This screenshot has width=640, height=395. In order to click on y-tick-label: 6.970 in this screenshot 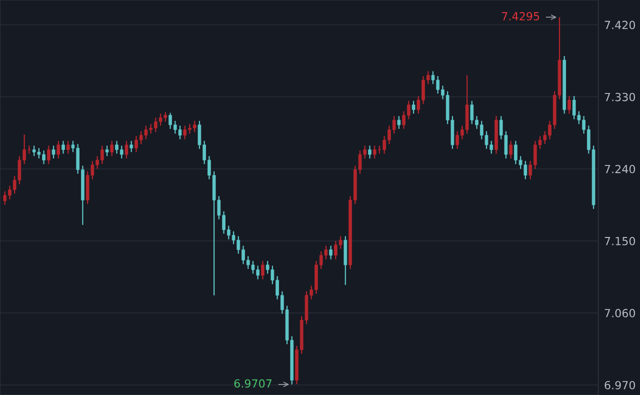, I will do `click(620, 385)`.